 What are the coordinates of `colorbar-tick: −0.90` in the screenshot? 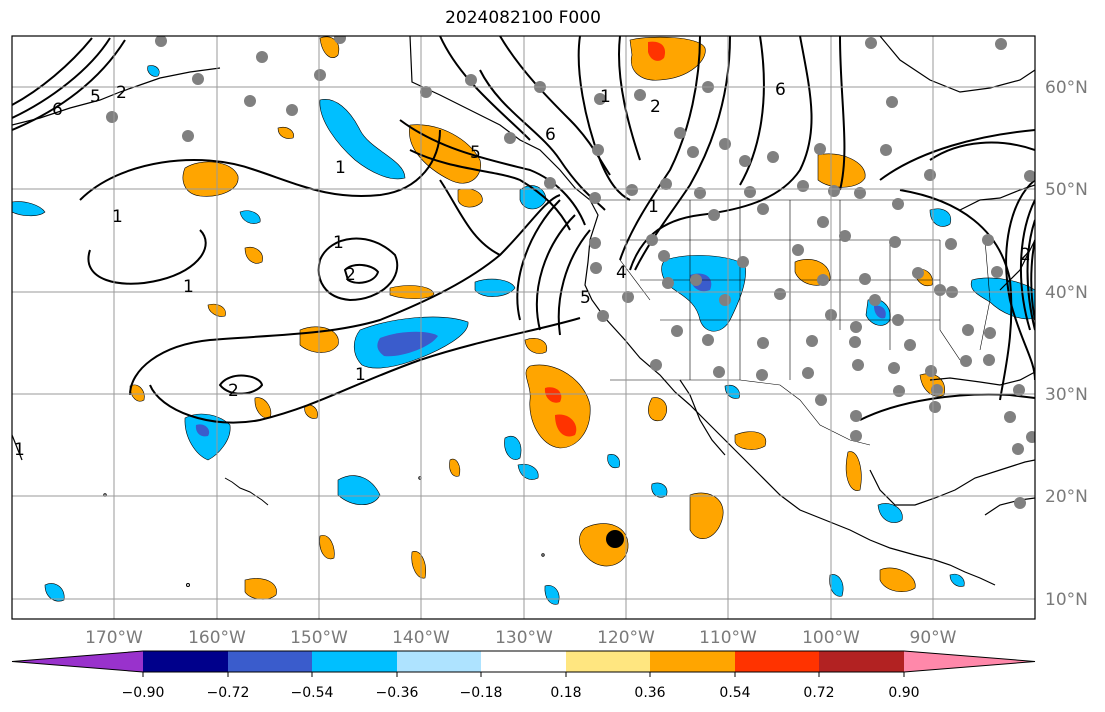 It's located at (143, 693).